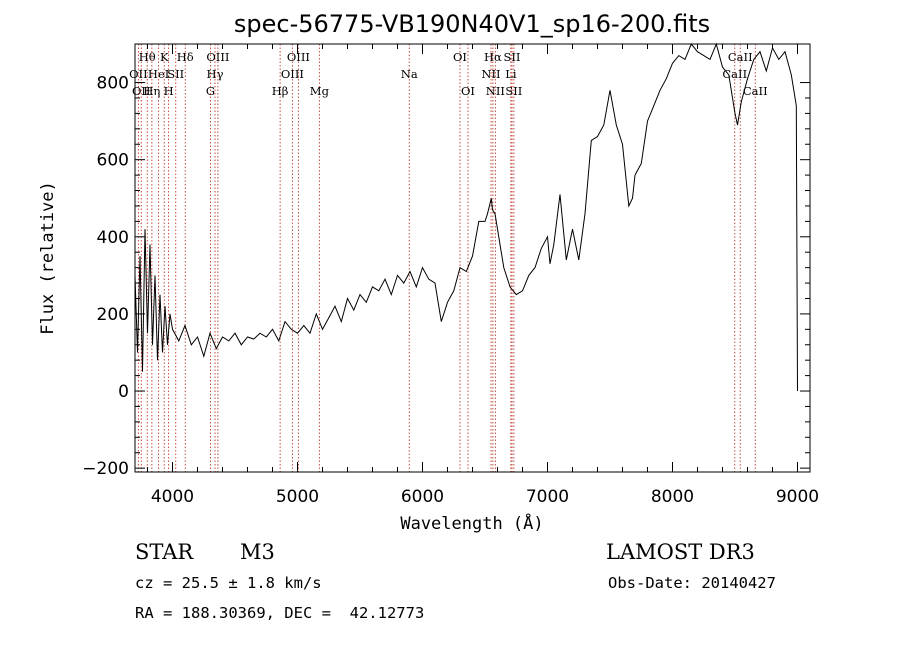  What do you see at coordinates (158, 74) in the screenshot?
I see `spectral-line-label: HeI` at bounding box center [158, 74].